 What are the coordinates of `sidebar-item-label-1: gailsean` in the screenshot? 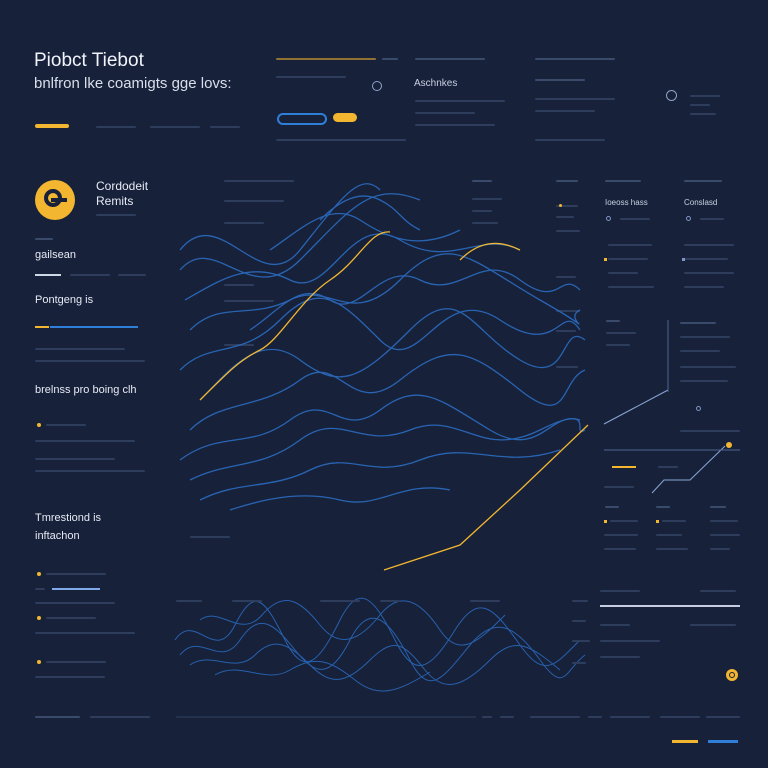 It's located at (55, 255).